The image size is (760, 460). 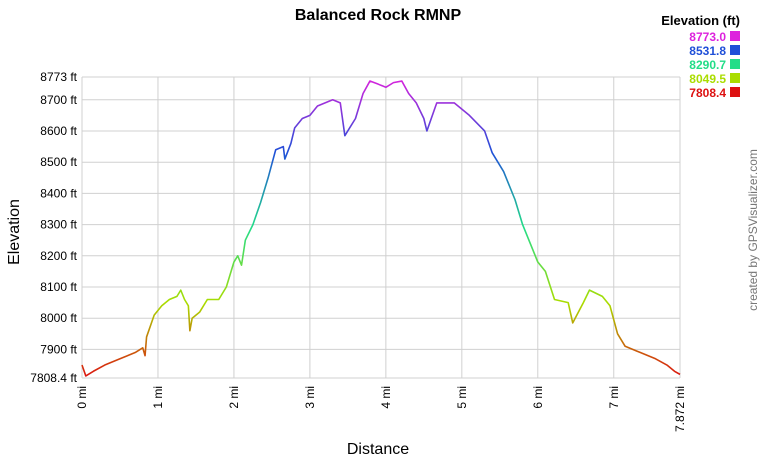 What do you see at coordinates (58, 225) in the screenshot?
I see `y-tick-label: 8300 ft` at bounding box center [58, 225].